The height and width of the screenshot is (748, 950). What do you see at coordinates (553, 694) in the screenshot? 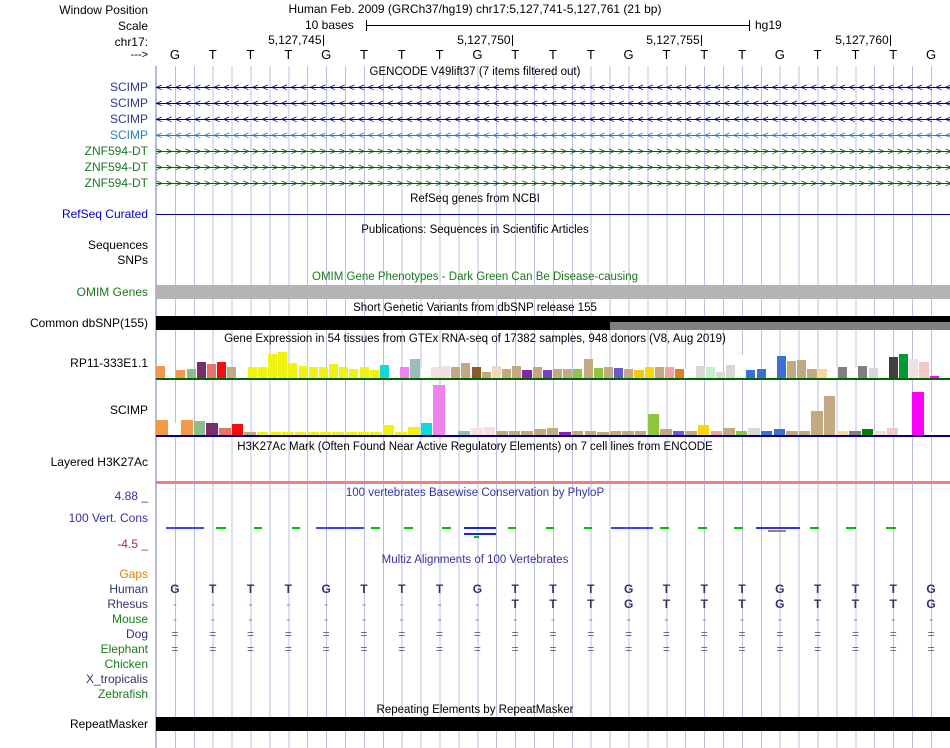
I see `species-alignment` at bounding box center [553, 694].